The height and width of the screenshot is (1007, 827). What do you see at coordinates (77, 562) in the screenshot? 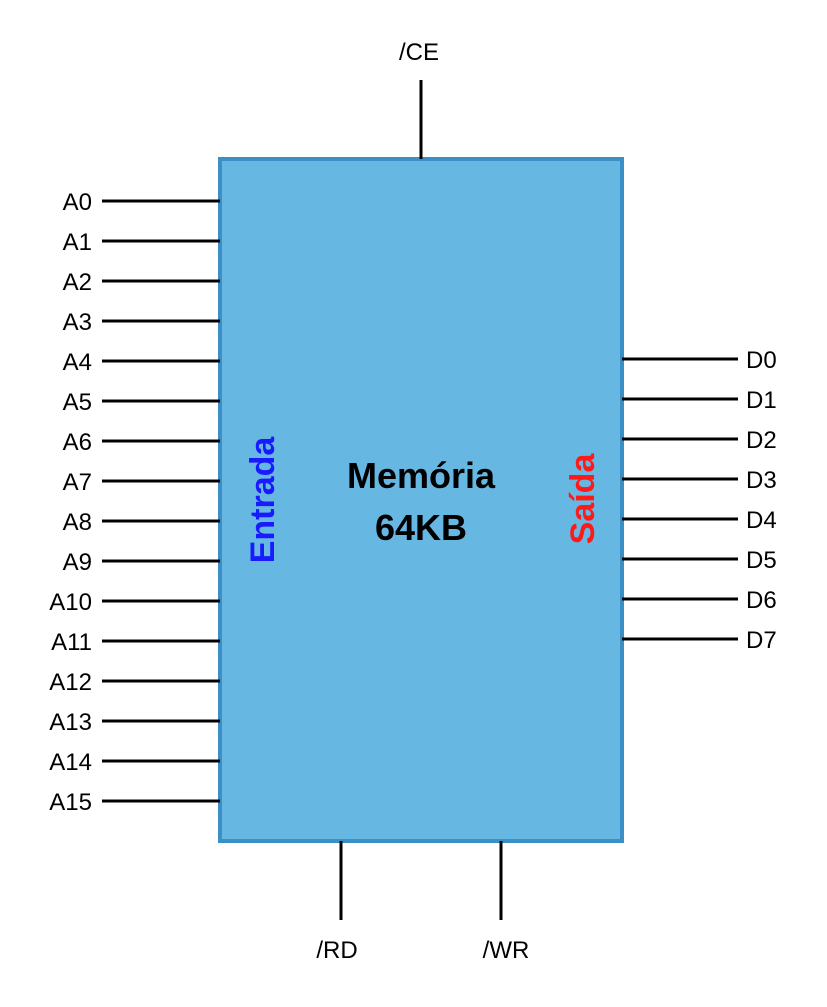
I see `address-pin-label-a9: A9` at bounding box center [77, 562].